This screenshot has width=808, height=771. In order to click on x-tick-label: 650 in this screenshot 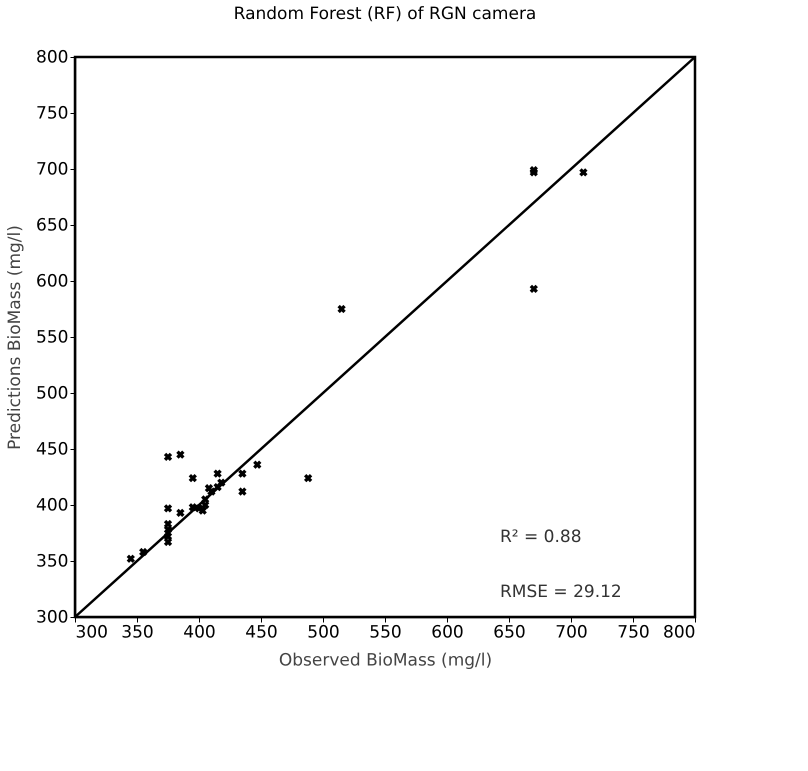, I will do `click(509, 632)`.